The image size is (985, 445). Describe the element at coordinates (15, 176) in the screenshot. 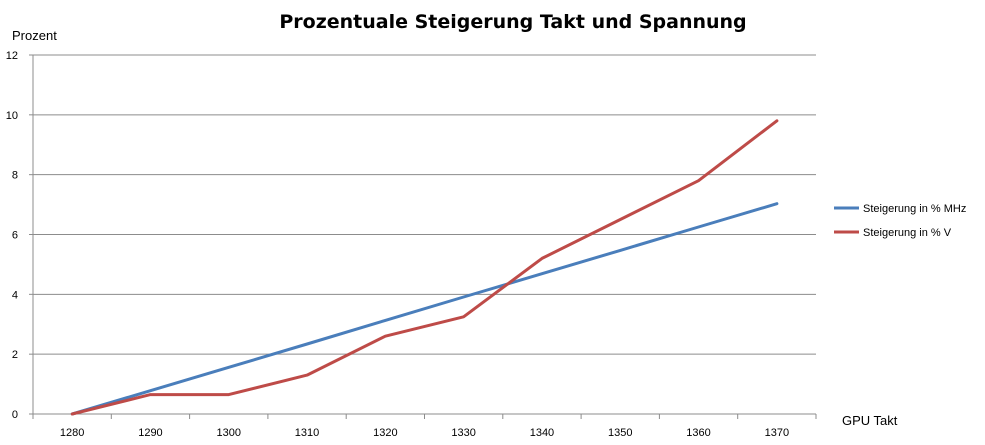

I see `y-tick-label: 8` at that location.